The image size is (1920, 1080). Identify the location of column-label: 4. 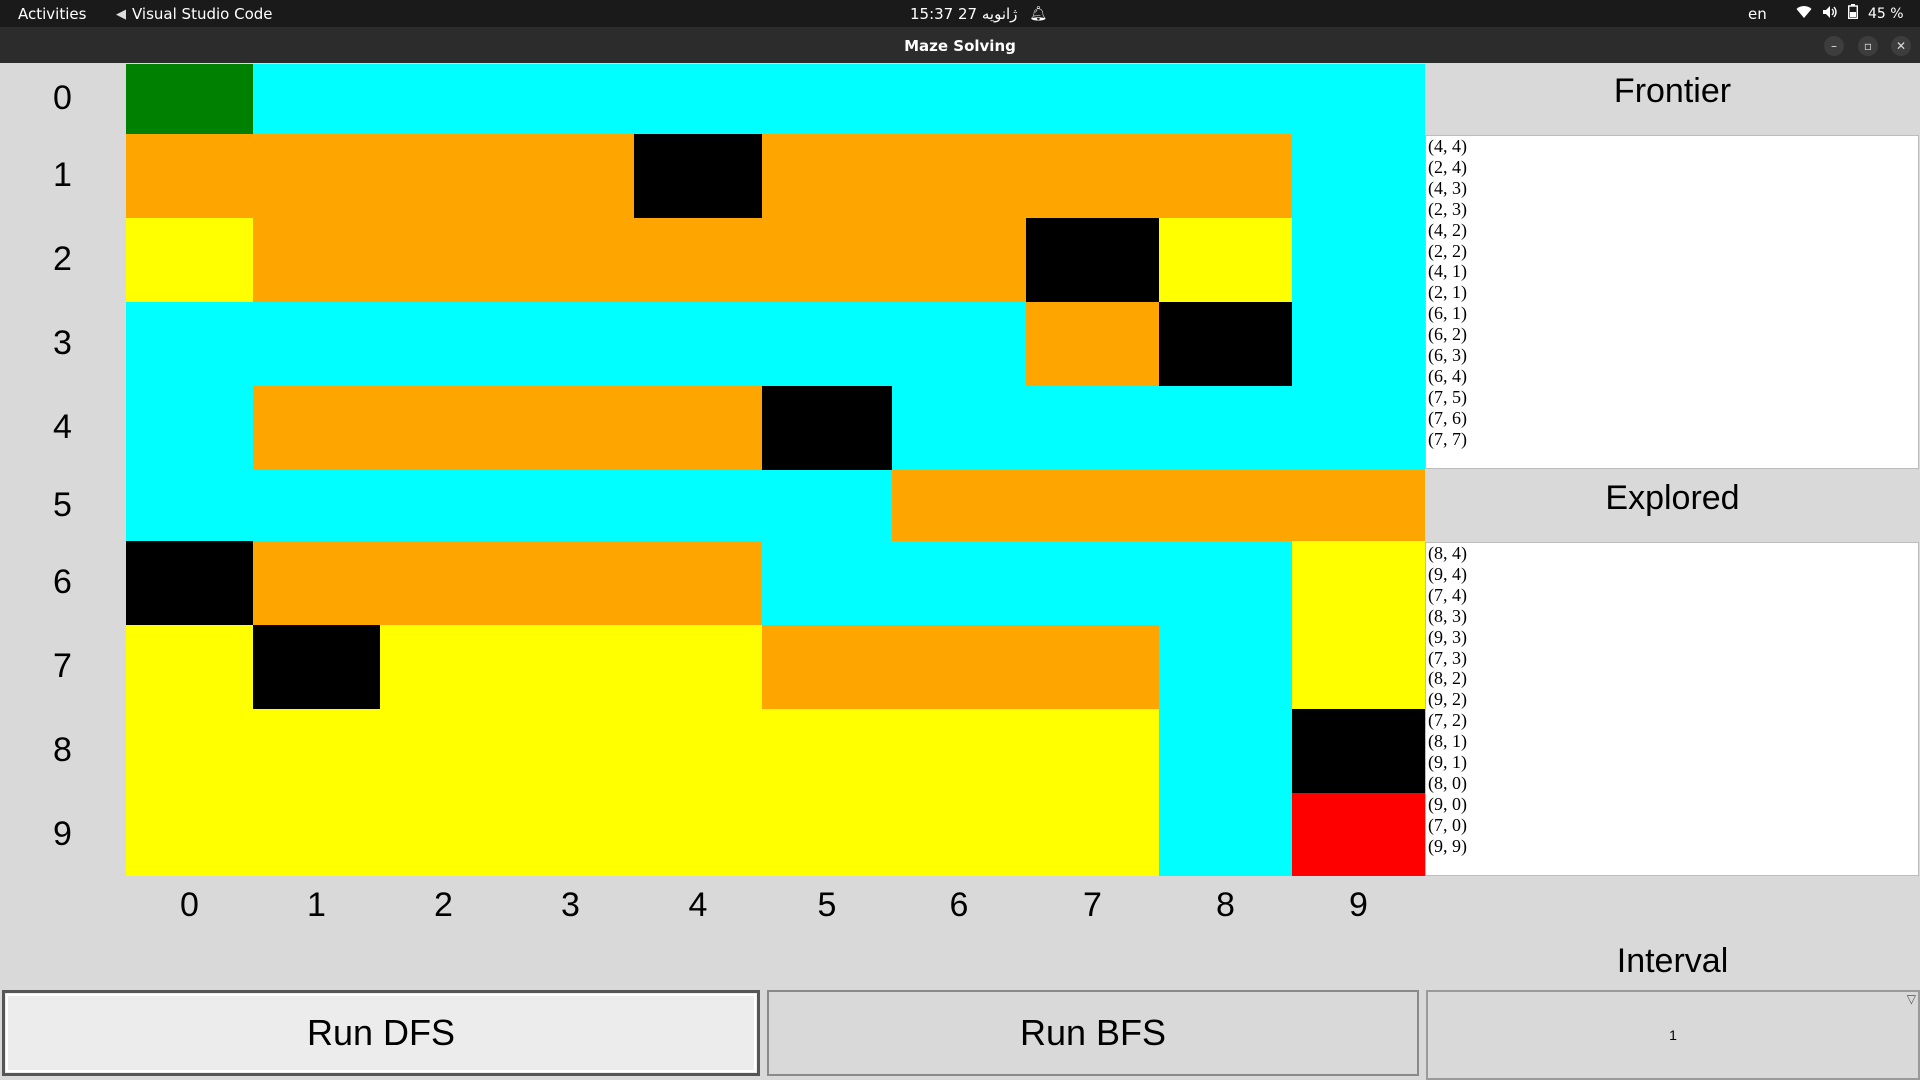
(698, 905).